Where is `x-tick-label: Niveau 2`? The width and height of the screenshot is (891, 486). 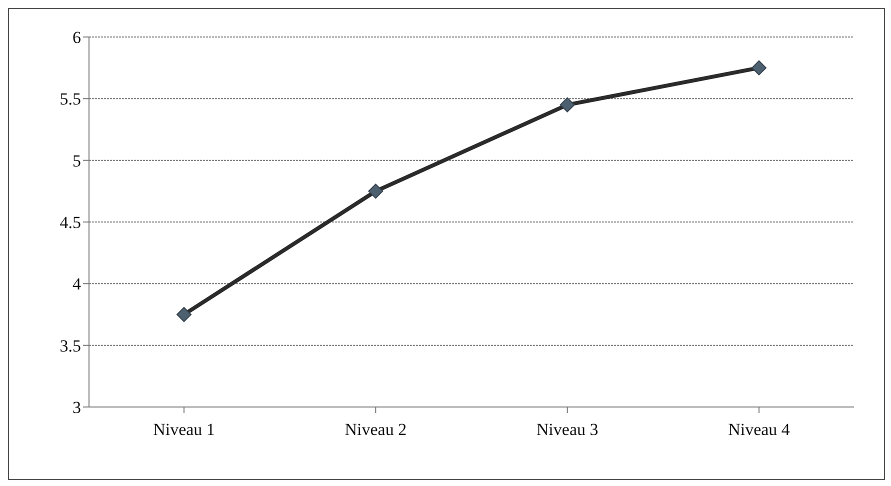
x-tick-label: Niveau 2 is located at coordinates (375, 430).